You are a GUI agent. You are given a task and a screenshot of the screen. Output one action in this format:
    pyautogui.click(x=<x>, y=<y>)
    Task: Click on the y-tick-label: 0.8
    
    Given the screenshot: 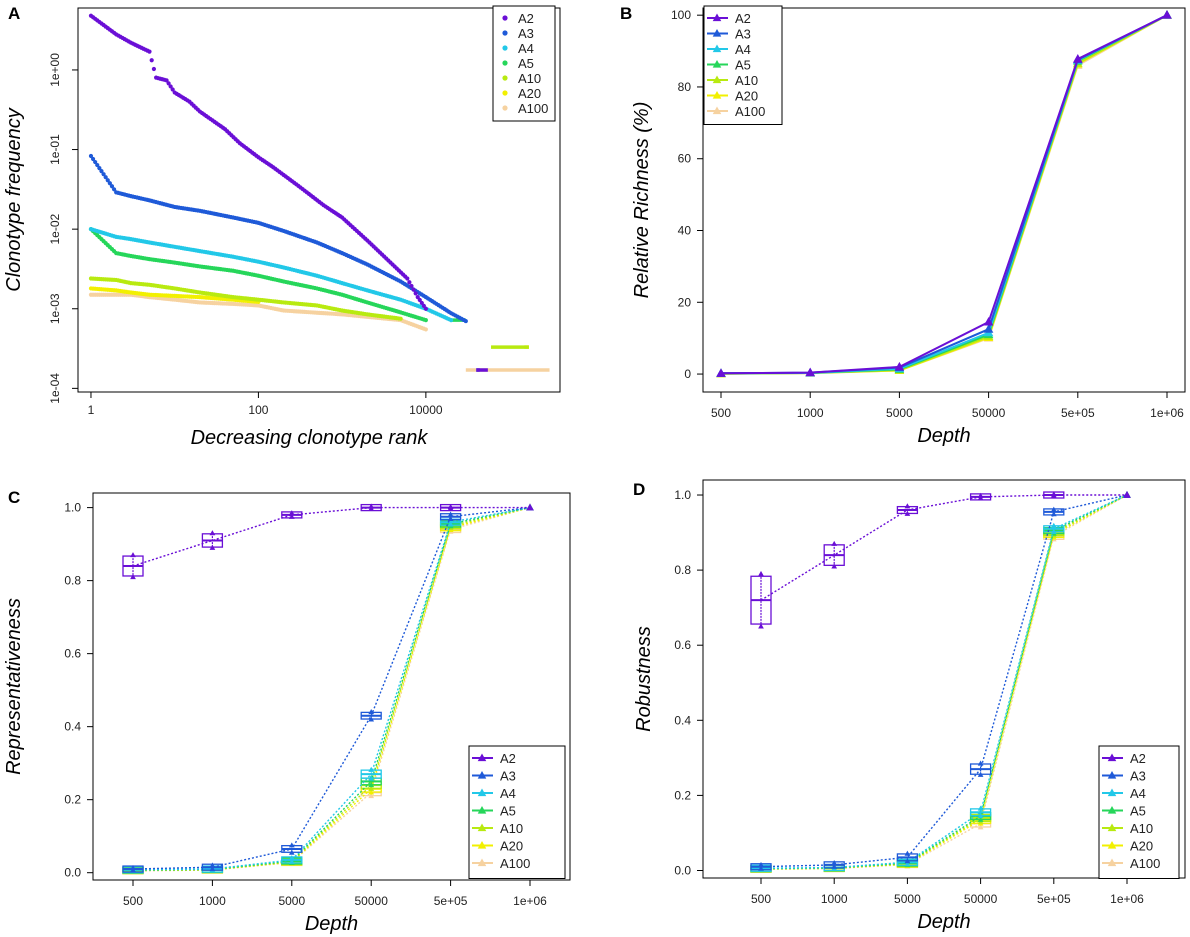 What is the action you would take?
    pyautogui.click(x=682, y=570)
    